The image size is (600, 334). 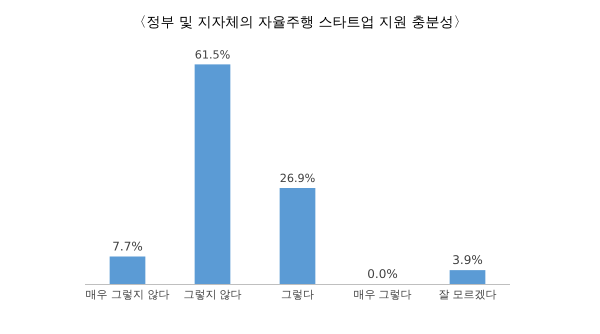 What do you see at coordinates (212, 55) in the screenshot?
I see `data-label: 61.5%` at bounding box center [212, 55].